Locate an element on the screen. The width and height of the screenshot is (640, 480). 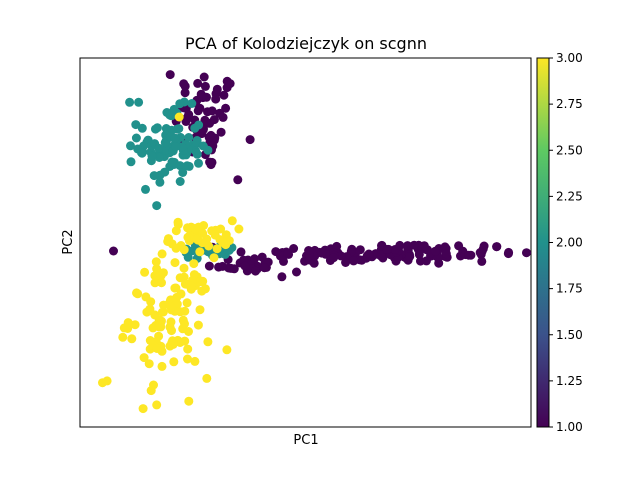
colorbar-tick-label: 1.75 is located at coordinates (569, 289).